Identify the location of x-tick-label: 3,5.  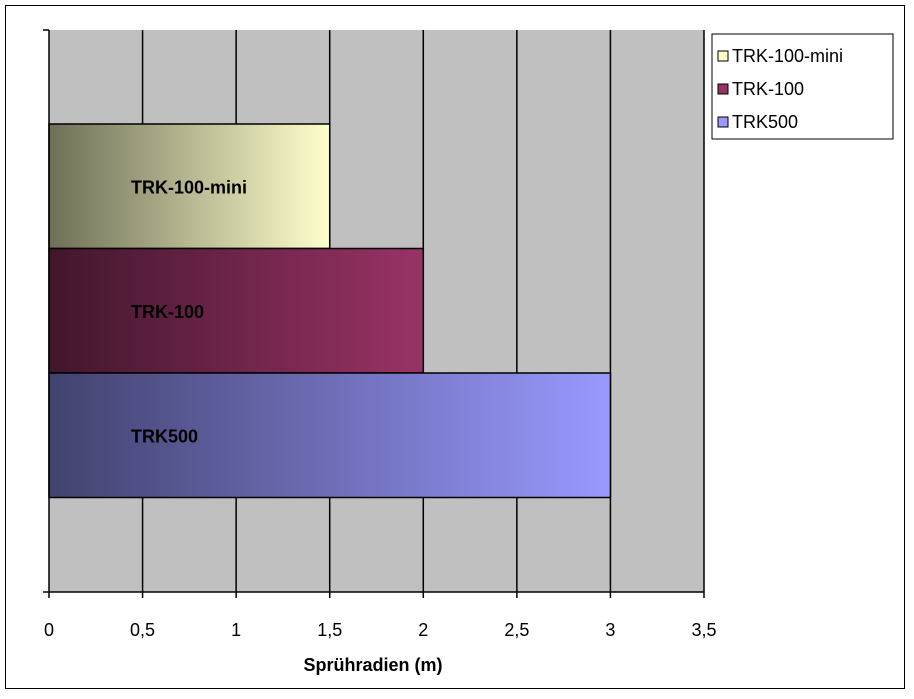
(703, 630).